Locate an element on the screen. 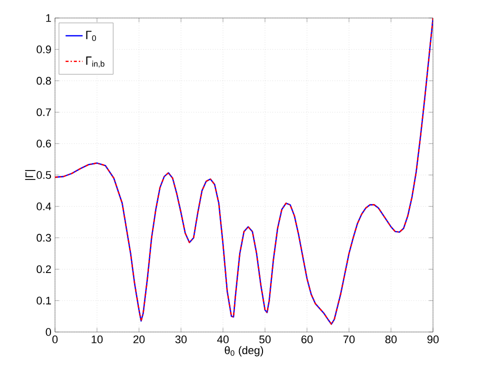  x-tick-label: 90 is located at coordinates (433, 340).